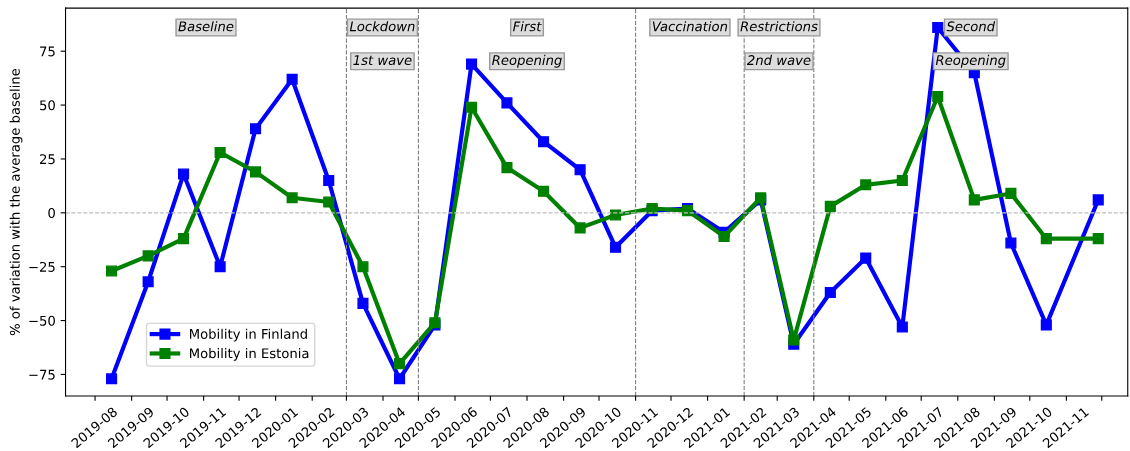  Describe the element at coordinates (690, 26) in the screenshot. I see `annotation: Vaccination` at that location.